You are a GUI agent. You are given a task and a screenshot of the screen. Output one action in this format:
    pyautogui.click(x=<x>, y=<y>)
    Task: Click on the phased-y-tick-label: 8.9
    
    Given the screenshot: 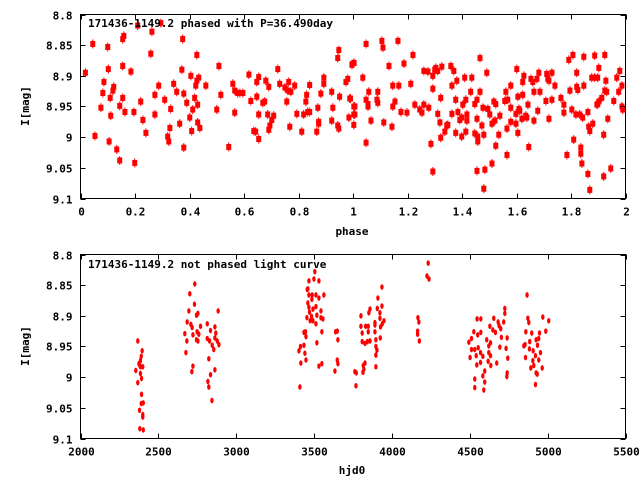 What is the action you would take?
    pyautogui.click(x=63, y=77)
    